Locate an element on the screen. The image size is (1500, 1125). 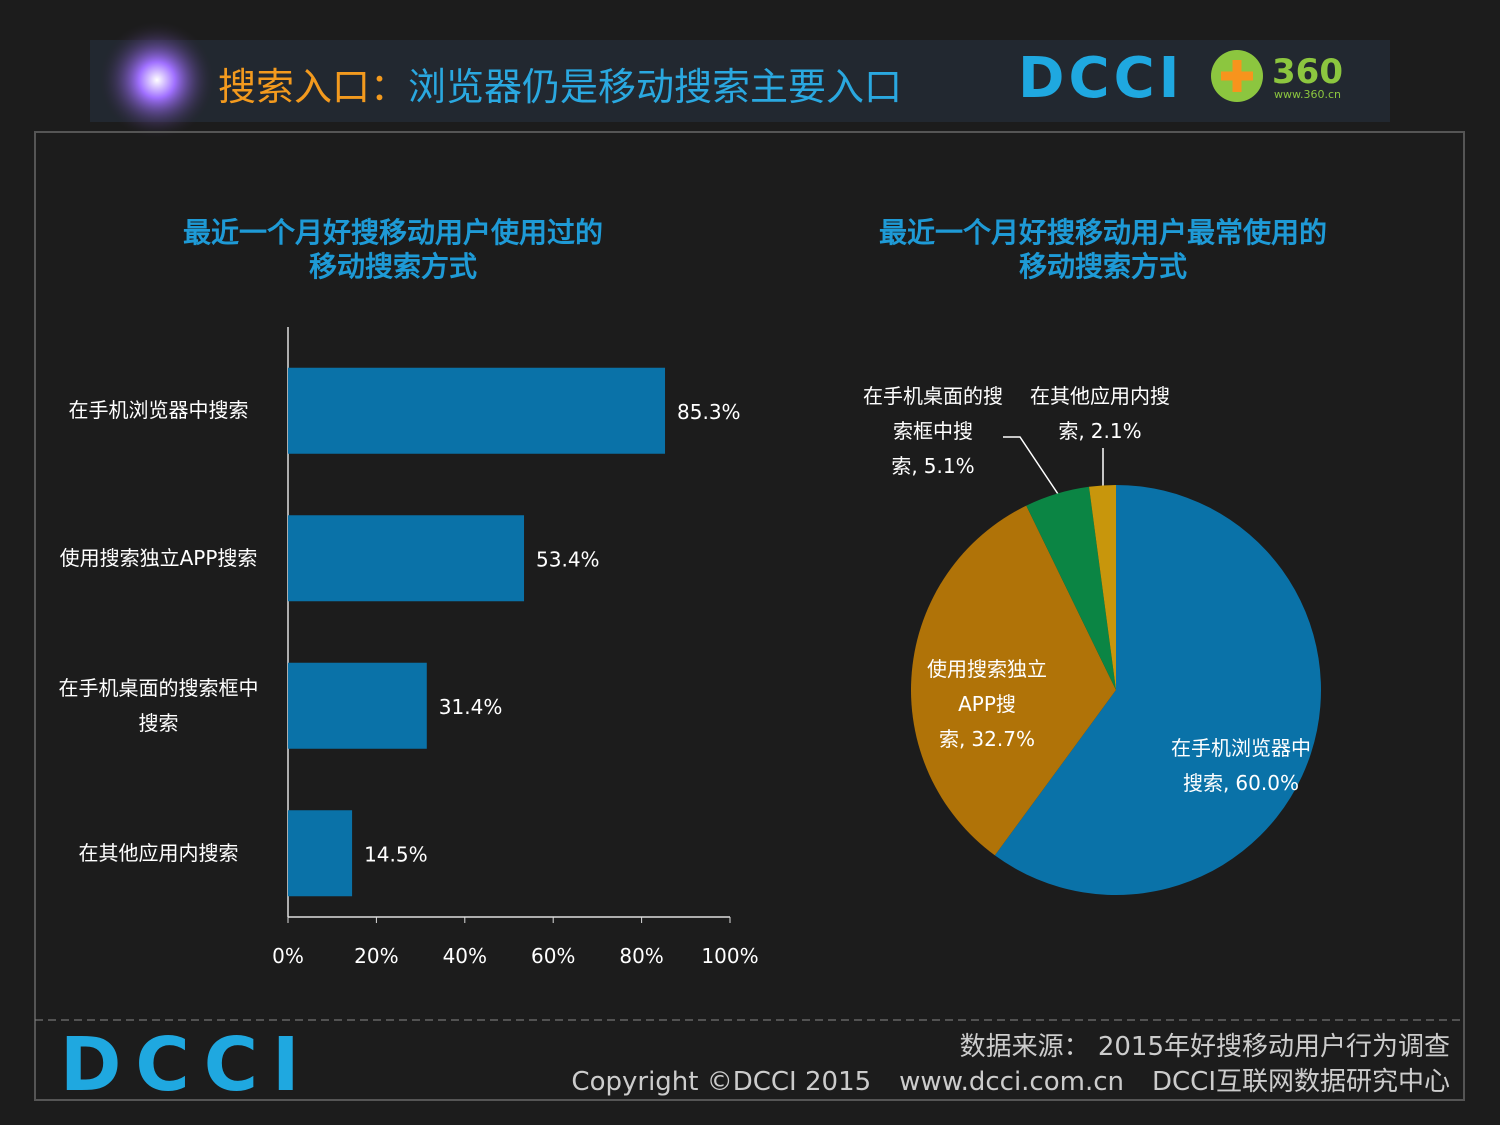
header-glow is located at coordinates (157, 80).